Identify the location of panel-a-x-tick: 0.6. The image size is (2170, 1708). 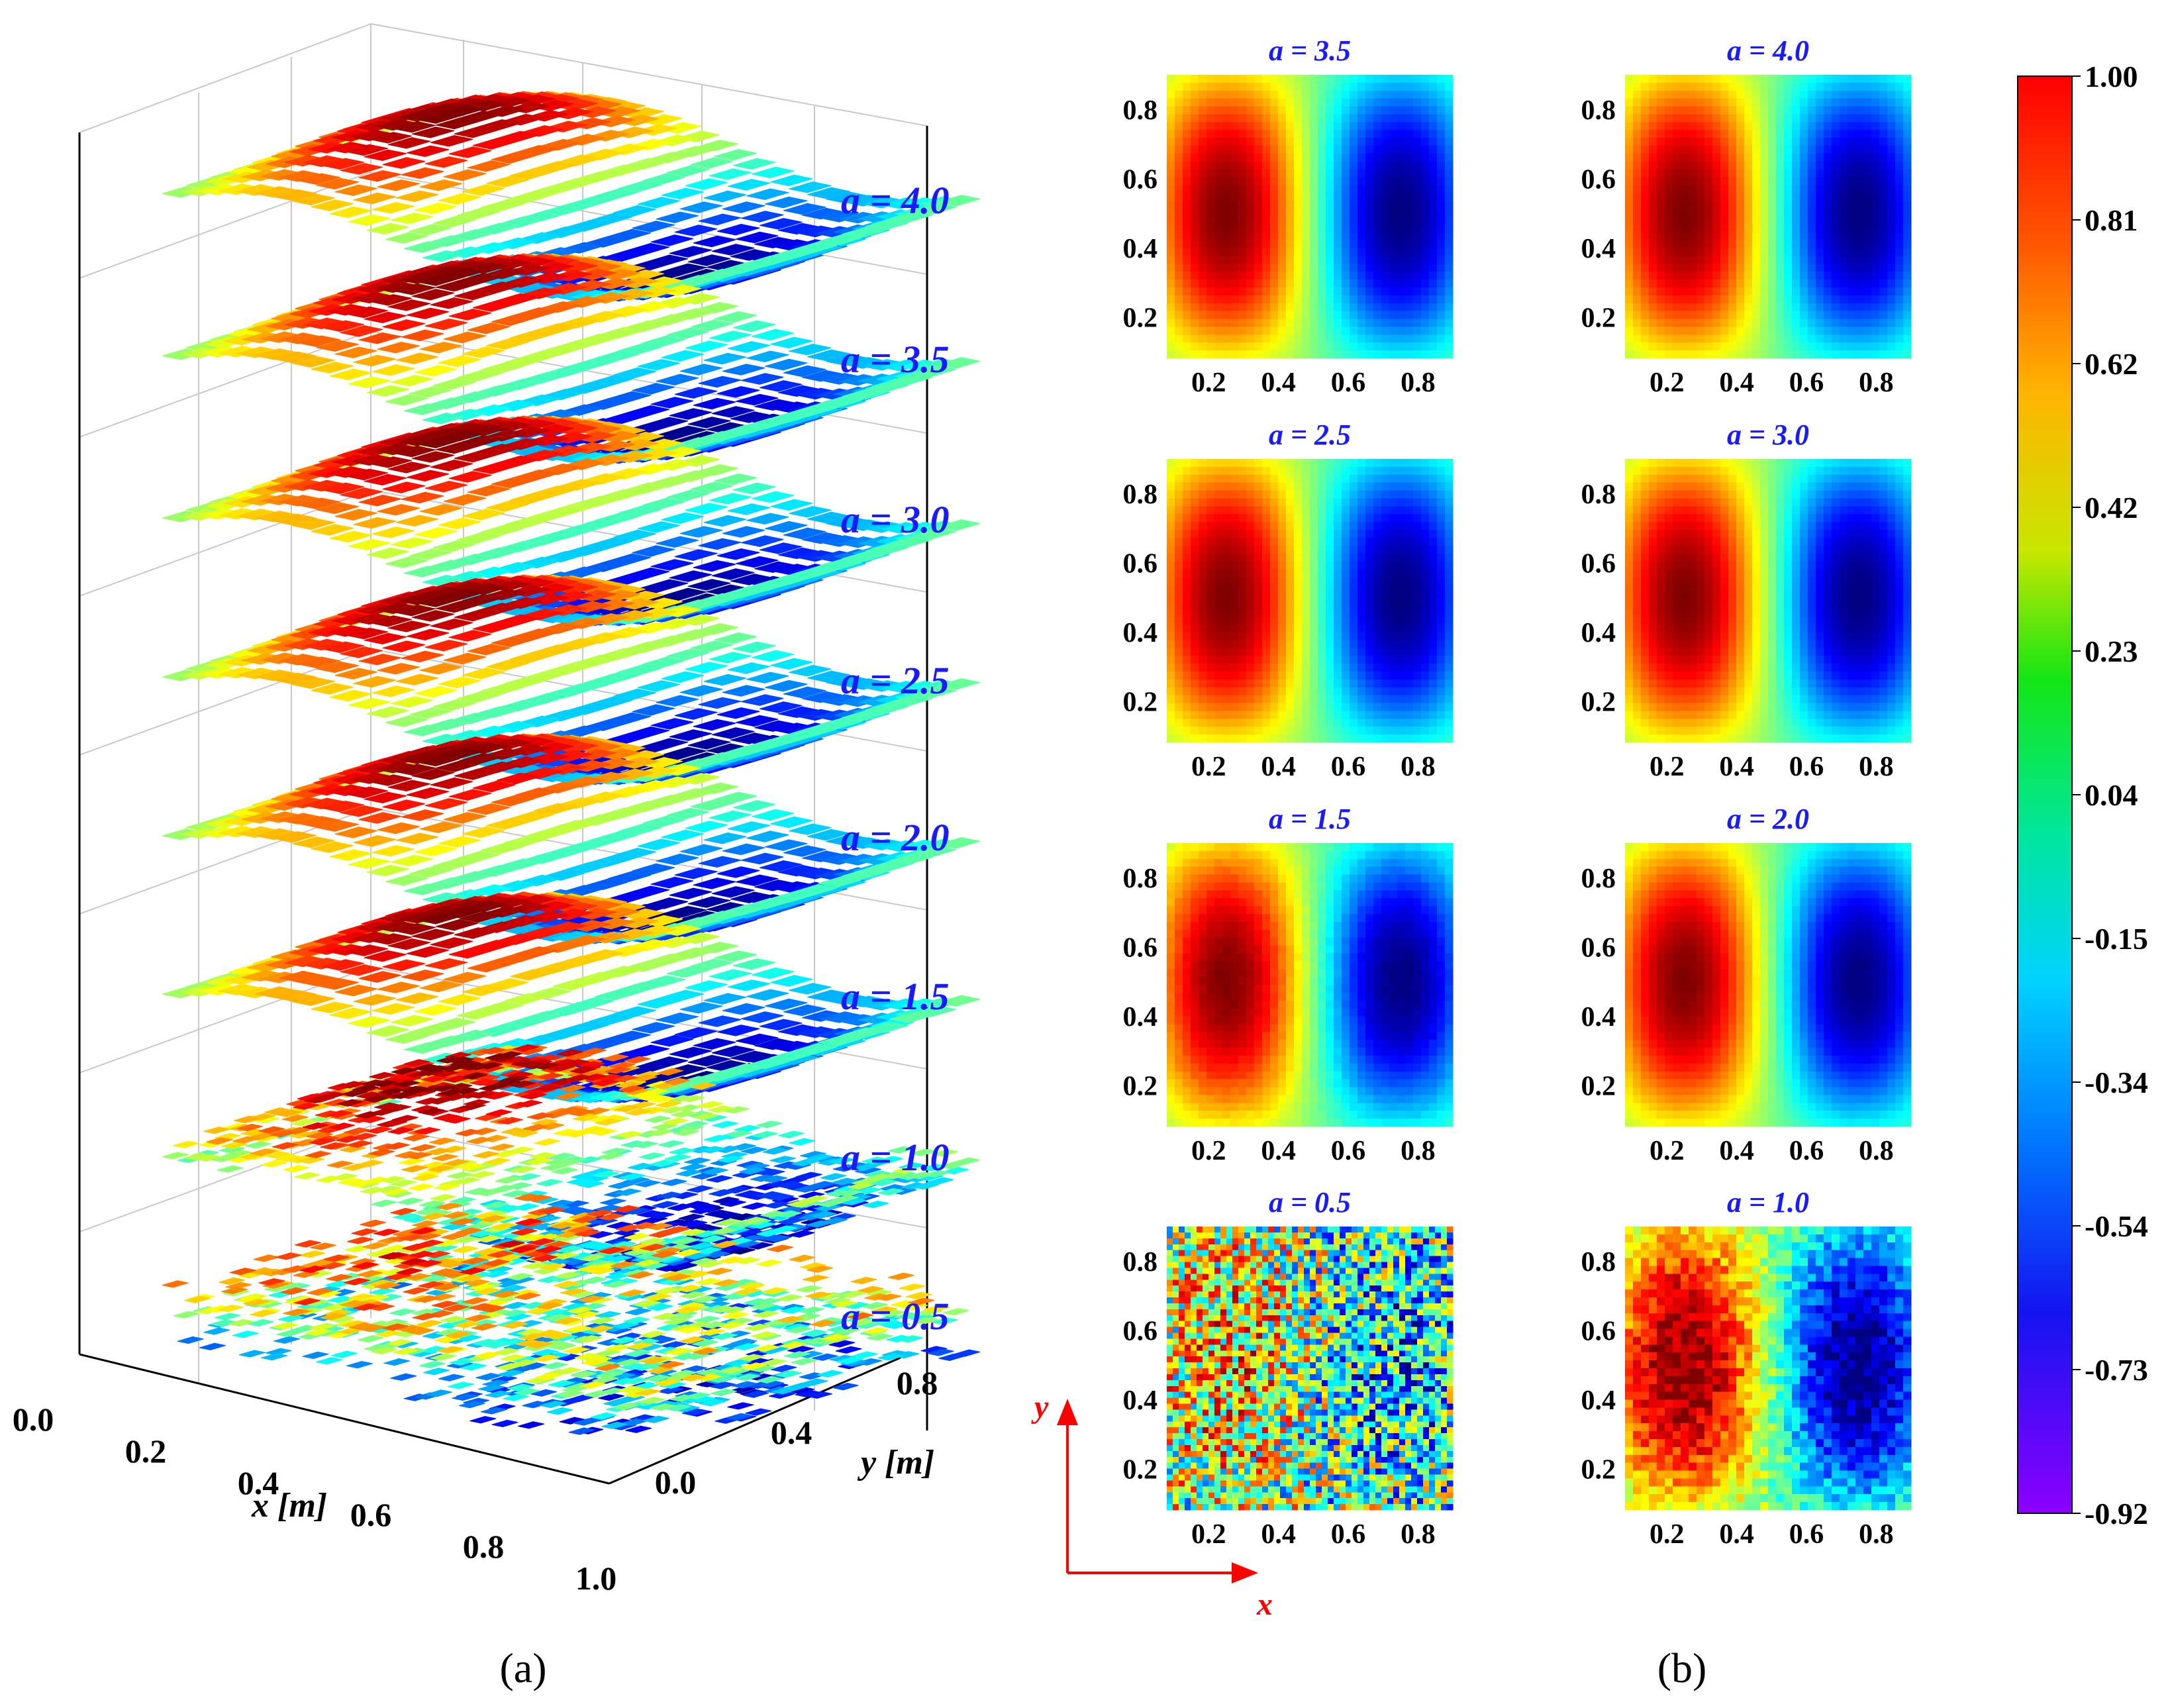
(371, 1515).